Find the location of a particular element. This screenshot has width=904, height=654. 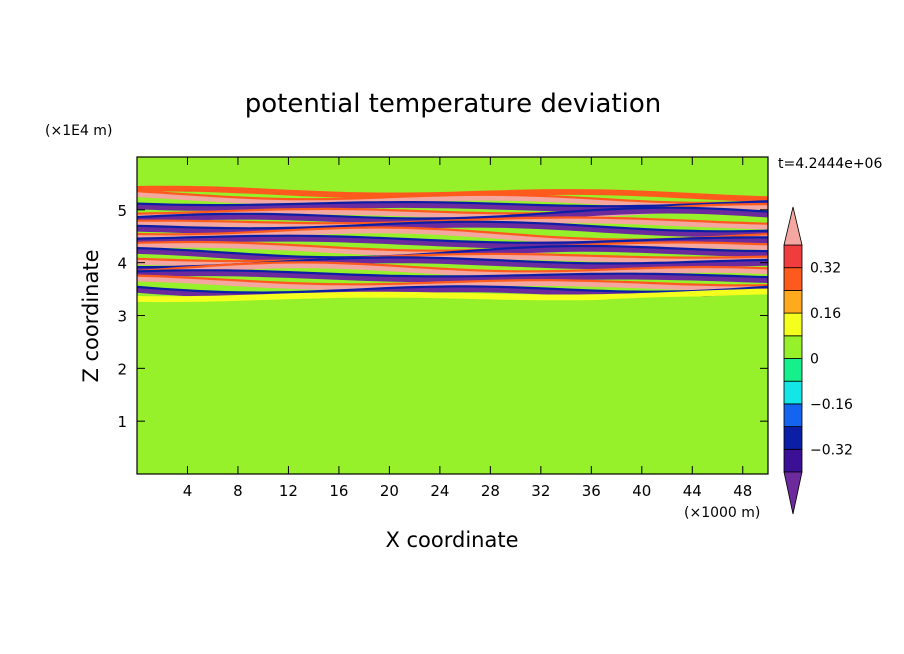

colorbar-tick-label: 0.32 is located at coordinates (825, 269).